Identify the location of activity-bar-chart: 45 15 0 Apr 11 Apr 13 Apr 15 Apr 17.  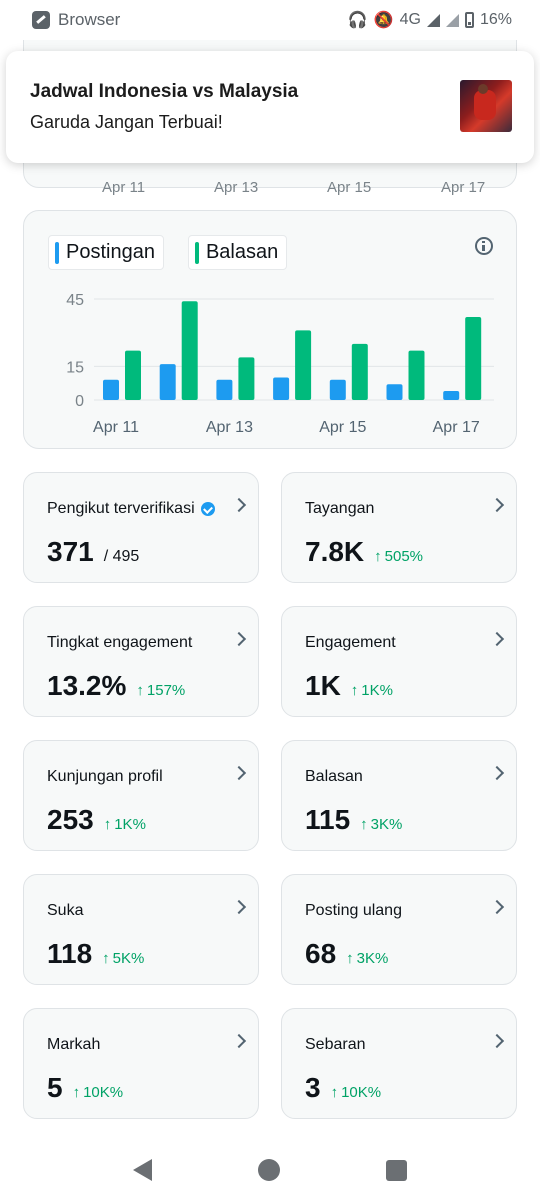
(280, 364).